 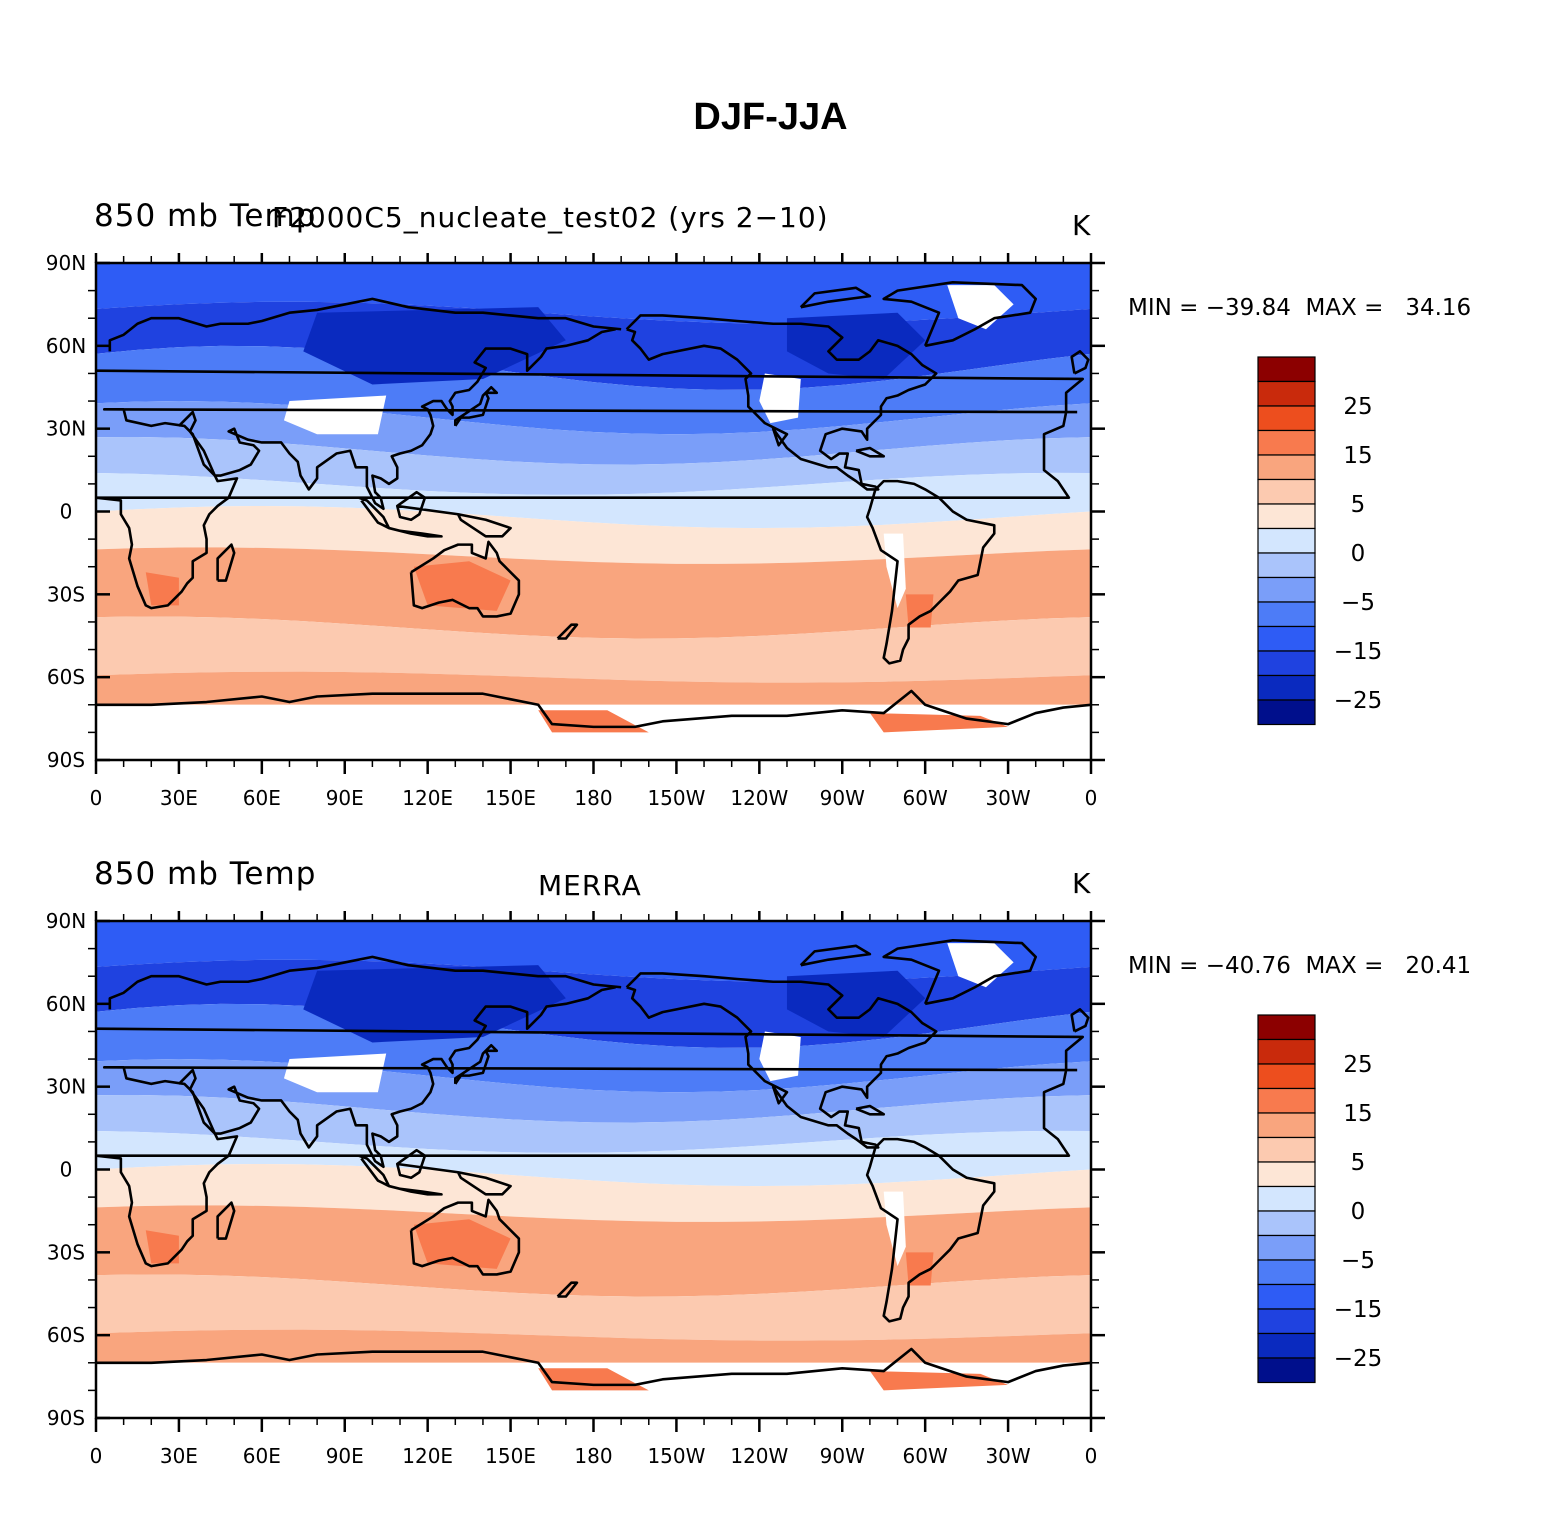 What do you see at coordinates (590, 885) in the screenshot?
I see `panel-case-title: MERRA` at bounding box center [590, 885].